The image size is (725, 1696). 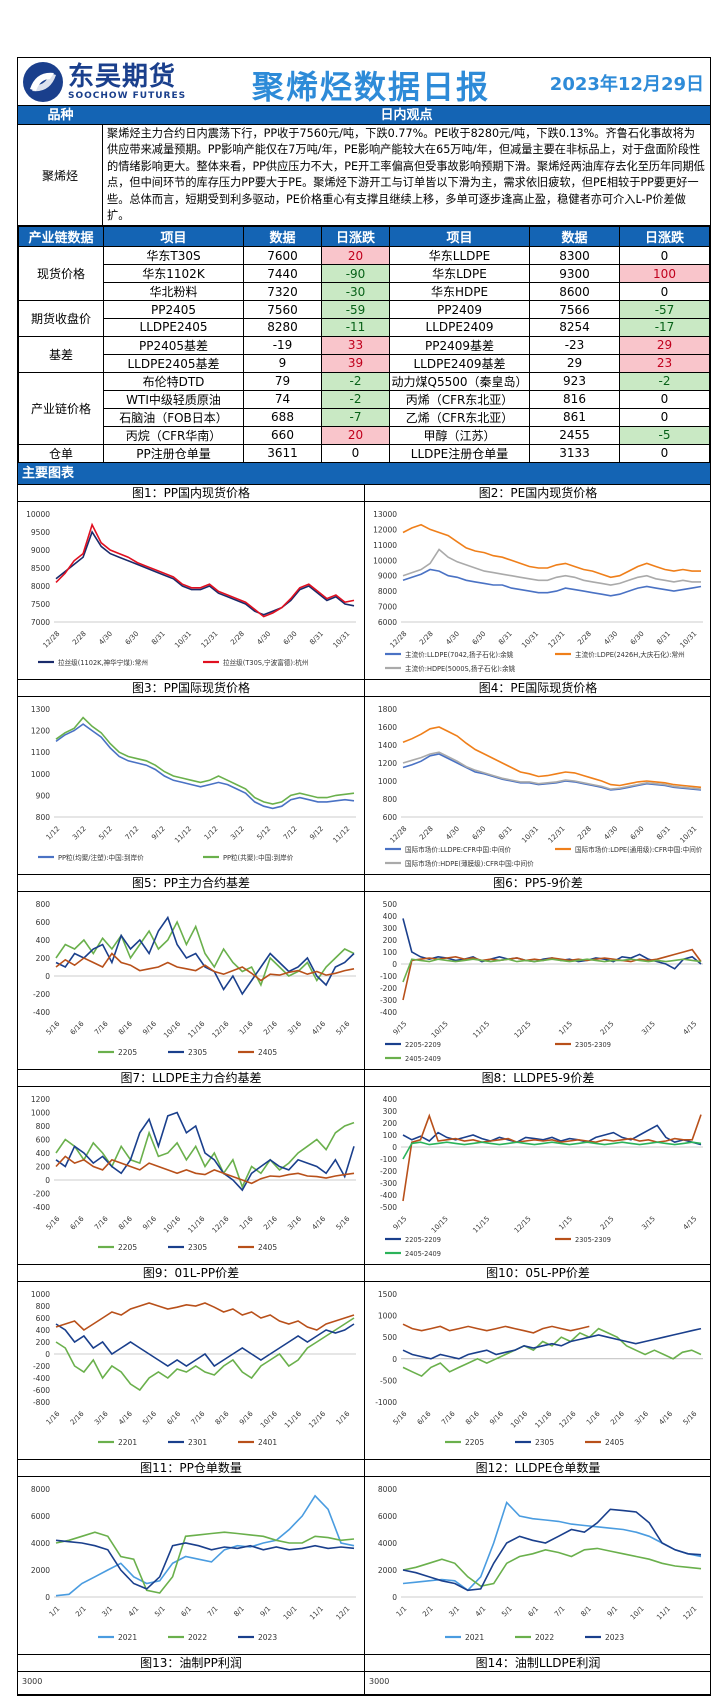 I want to click on row-group-label: 基差, so click(x=61, y=354).